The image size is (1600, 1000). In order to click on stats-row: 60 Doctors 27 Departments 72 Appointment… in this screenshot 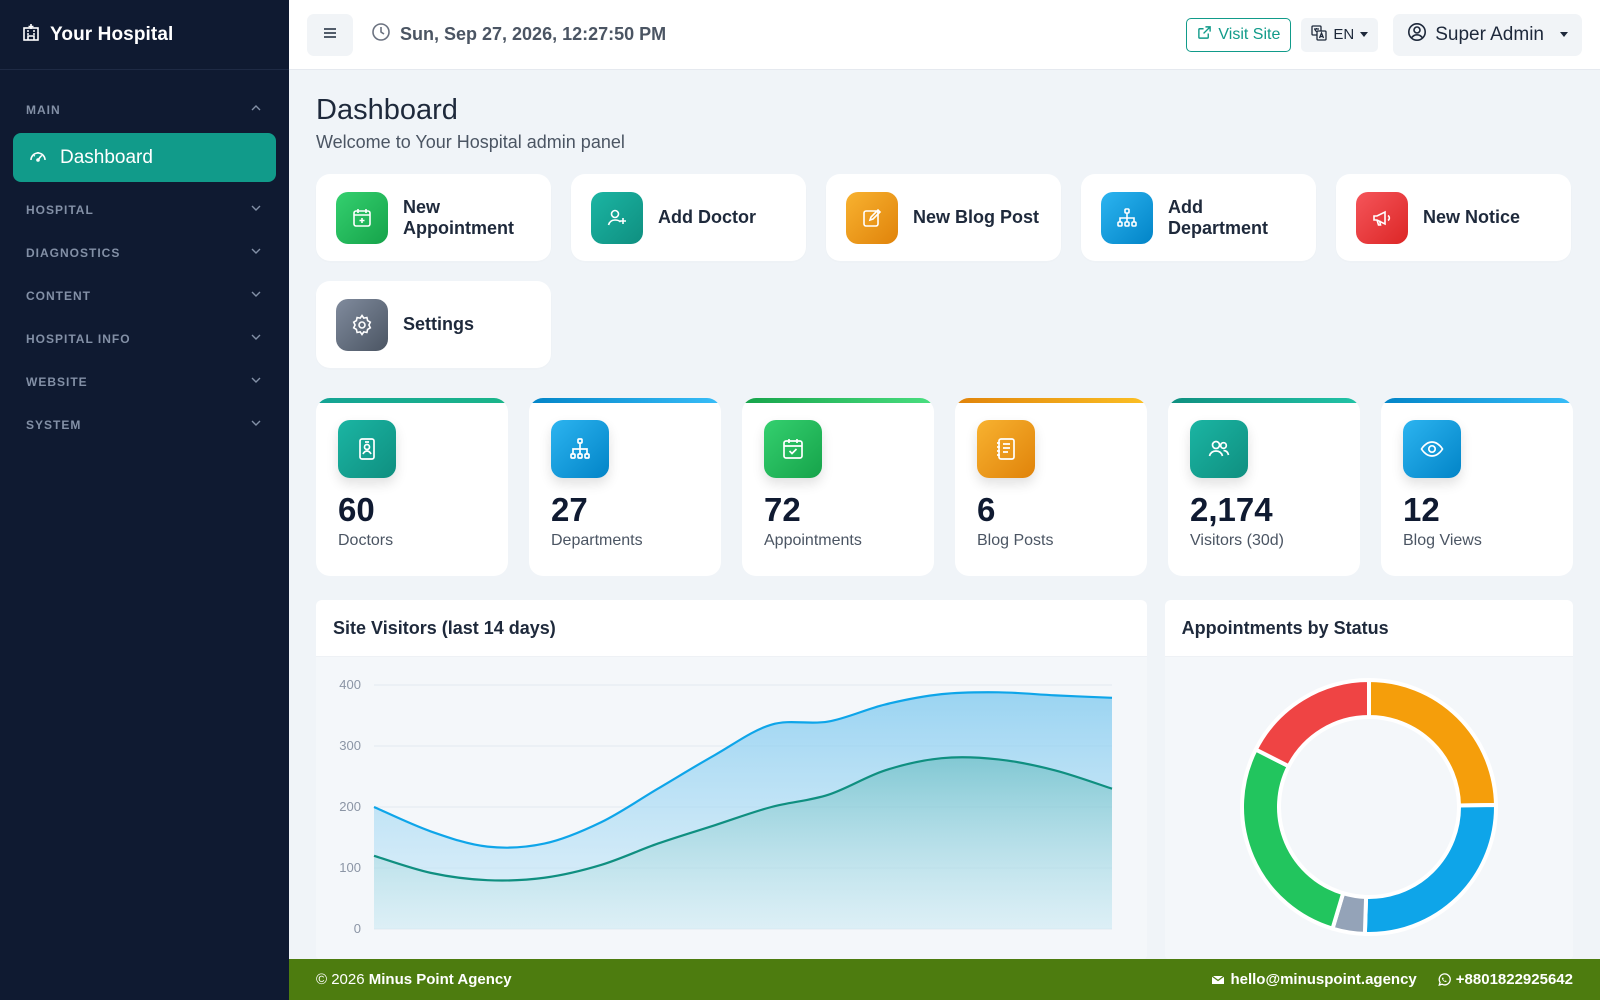, I will do `click(944, 487)`.